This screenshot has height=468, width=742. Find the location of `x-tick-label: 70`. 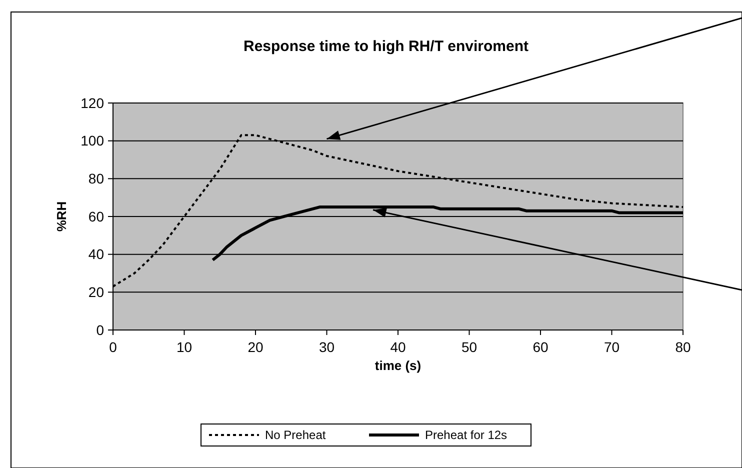

x-tick-label: 70 is located at coordinates (612, 347).